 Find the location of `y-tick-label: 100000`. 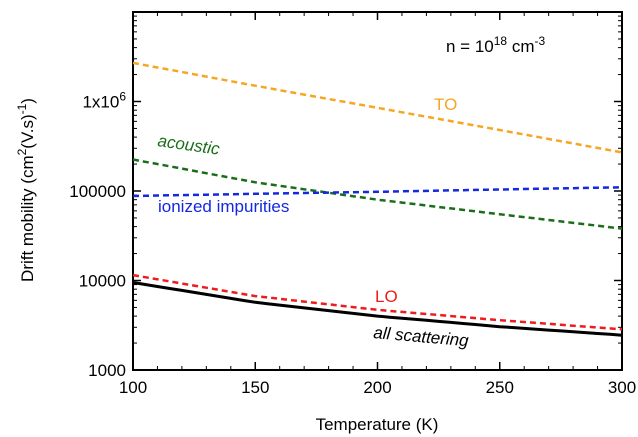

y-tick-label: 100000 is located at coordinates (97, 191).